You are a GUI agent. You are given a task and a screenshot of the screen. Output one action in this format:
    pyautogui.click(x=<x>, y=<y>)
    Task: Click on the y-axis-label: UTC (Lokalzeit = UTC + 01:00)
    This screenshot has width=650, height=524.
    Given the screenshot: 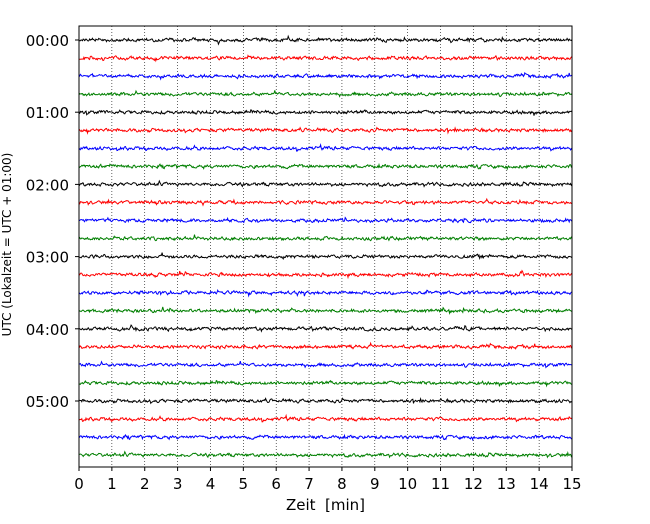 What is the action you would take?
    pyautogui.click(x=7, y=245)
    